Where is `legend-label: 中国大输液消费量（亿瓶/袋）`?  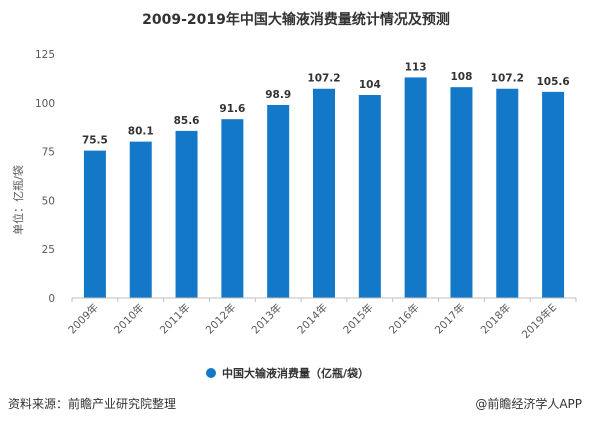
legend-label: 中国大输液消费量（亿瓶/袋） is located at coordinates (295, 373).